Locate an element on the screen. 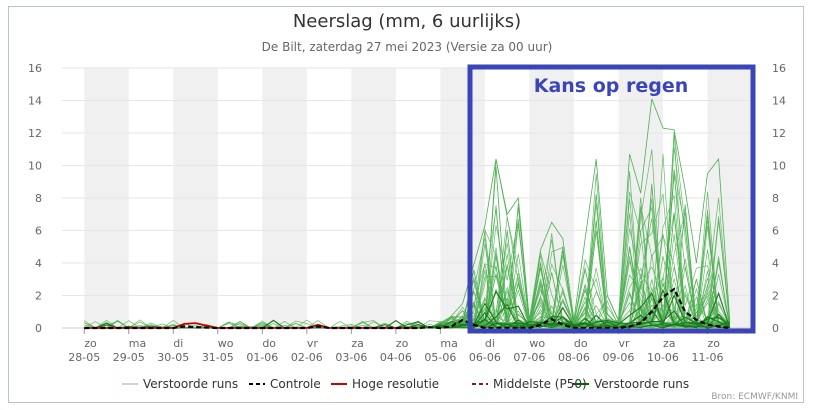 The width and height of the screenshot is (814, 410). x-tick-date: 07-06 is located at coordinates (529, 357).